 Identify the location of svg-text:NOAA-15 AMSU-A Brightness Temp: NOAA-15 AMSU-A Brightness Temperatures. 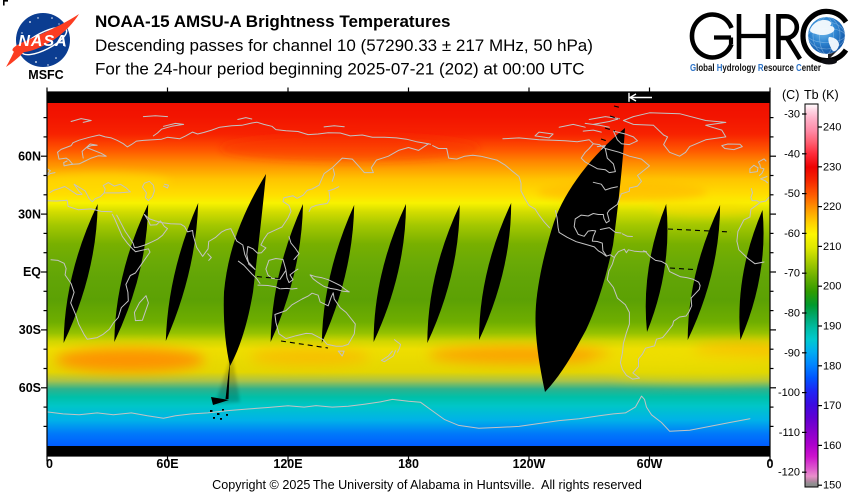
(273, 21).